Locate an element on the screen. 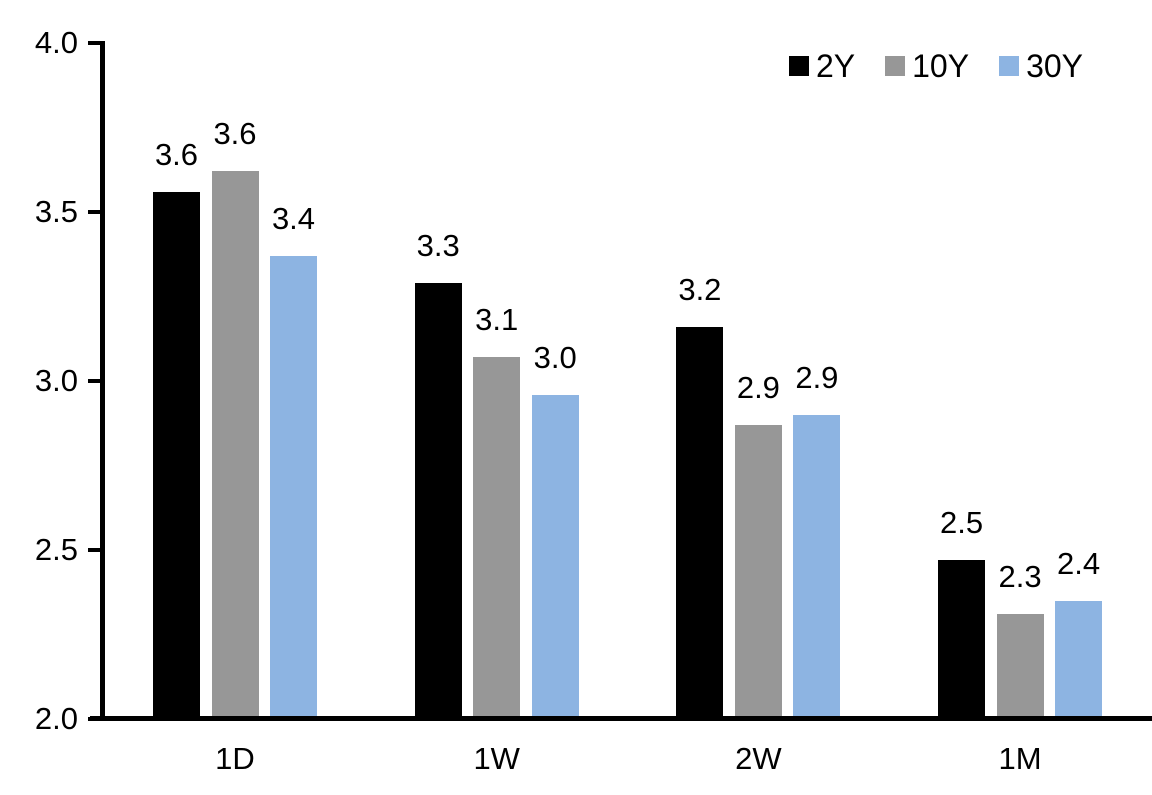 This screenshot has width=1152, height=795. legend: 2Y 10Y 30Y is located at coordinates (935, 66).